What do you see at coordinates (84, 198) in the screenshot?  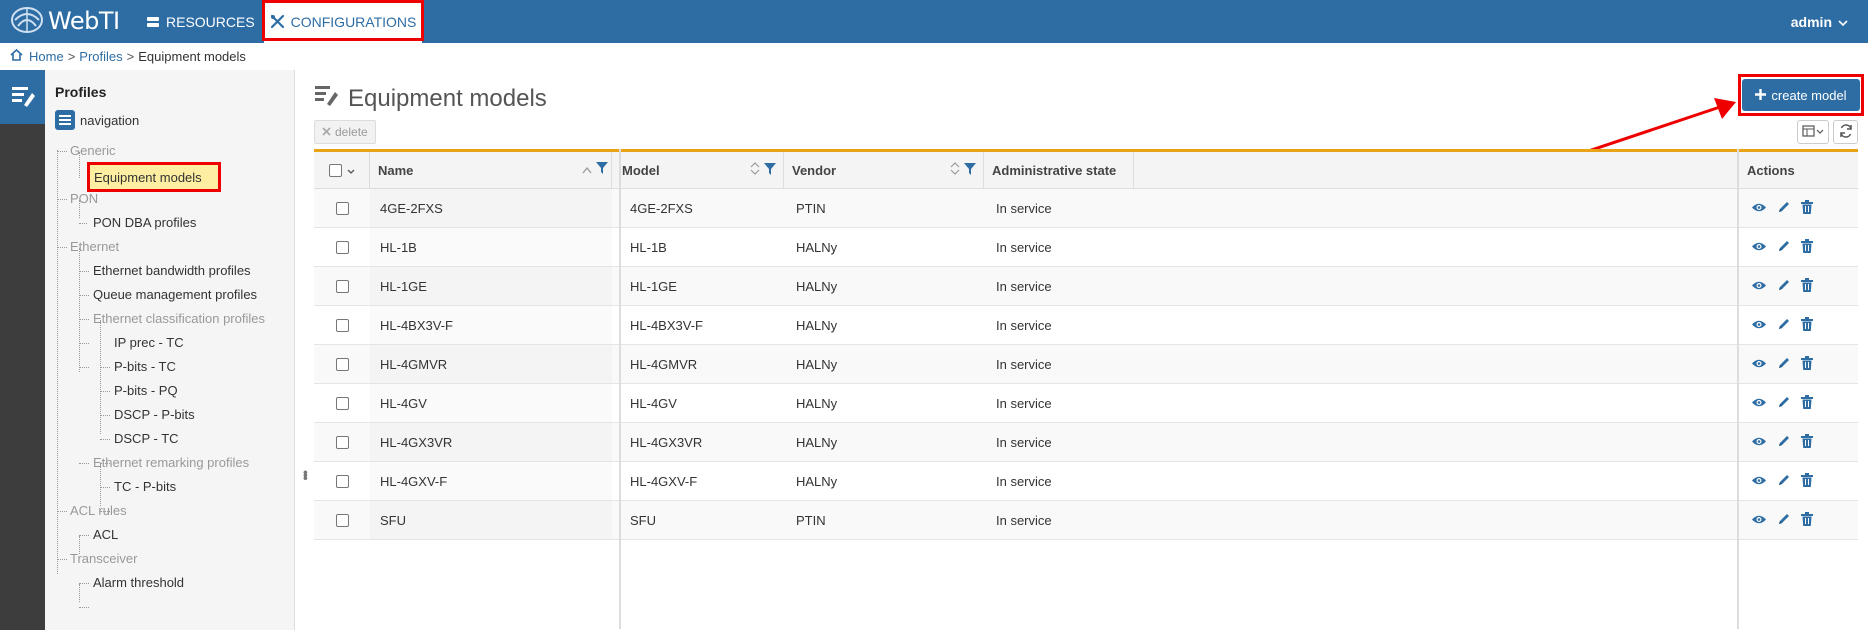 I see `tree-node-pon: PON` at bounding box center [84, 198].